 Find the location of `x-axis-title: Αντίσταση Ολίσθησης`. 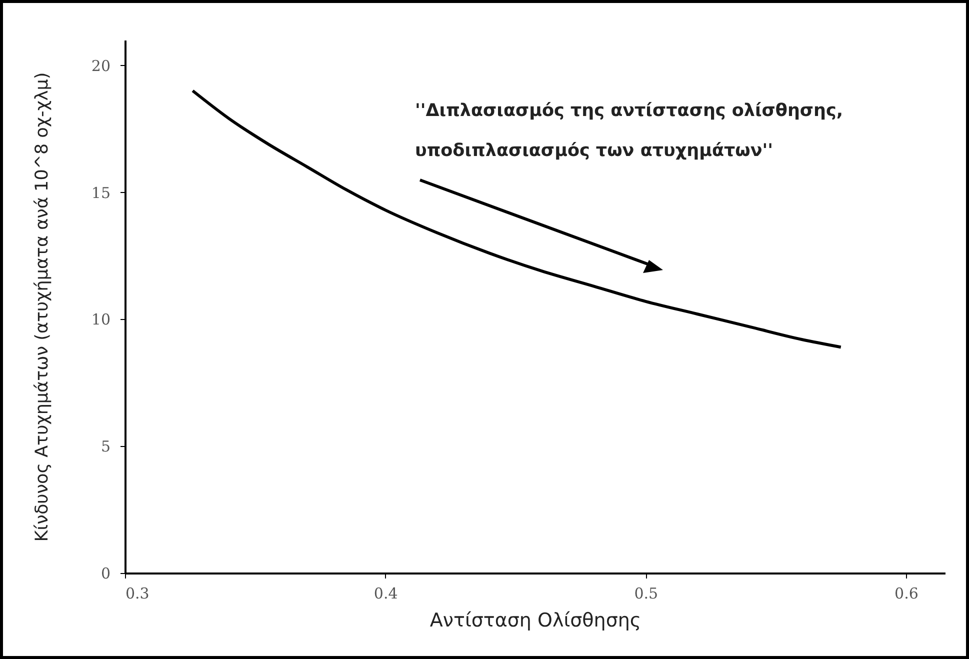

x-axis-title: Αντίσταση Ολίσθησης is located at coordinates (536, 621).